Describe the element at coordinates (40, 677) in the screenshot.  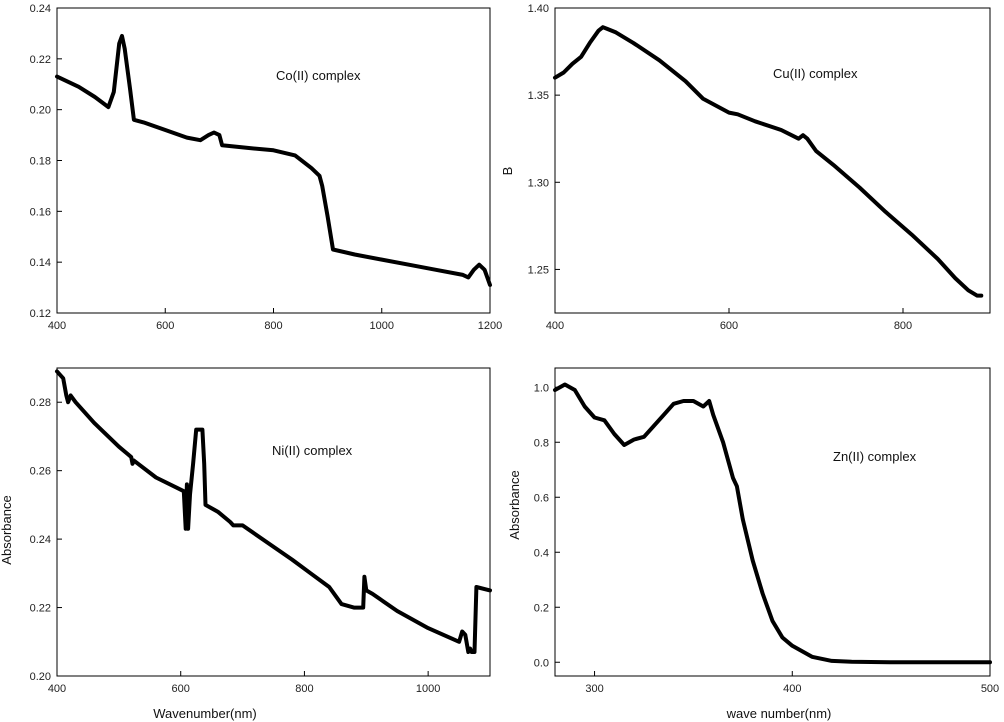
I see `ni-y-tick-label: 0.20` at that location.